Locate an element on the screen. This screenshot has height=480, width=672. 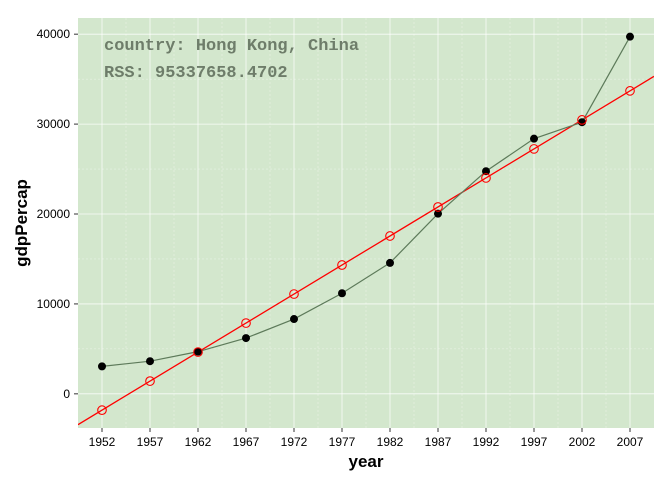
x-tick-label: 1967 is located at coordinates (246, 442).